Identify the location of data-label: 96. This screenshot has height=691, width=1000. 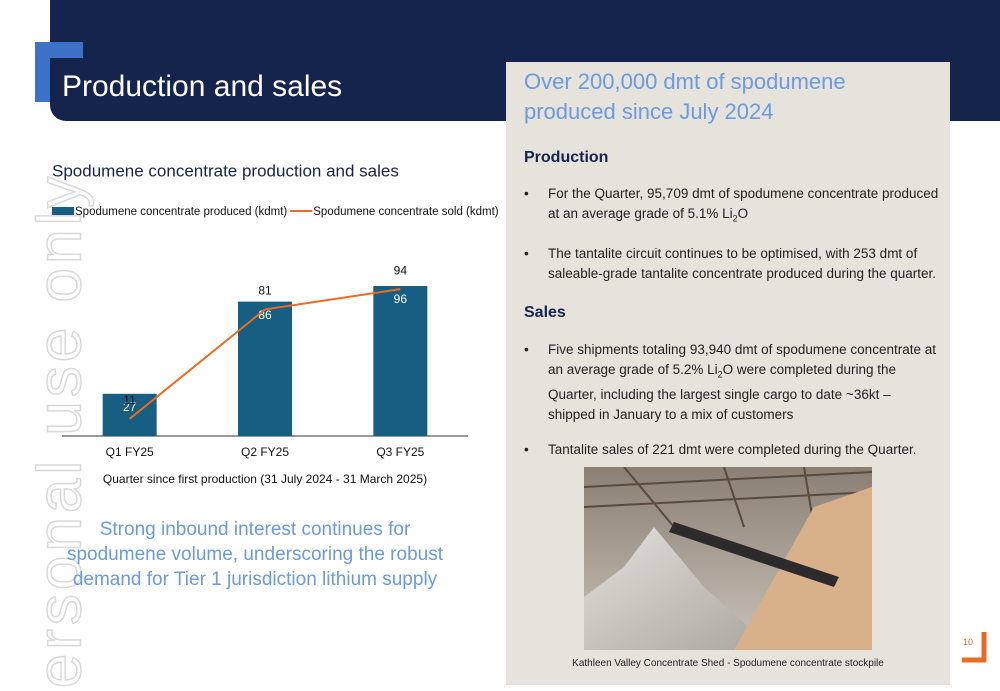
(401, 299).